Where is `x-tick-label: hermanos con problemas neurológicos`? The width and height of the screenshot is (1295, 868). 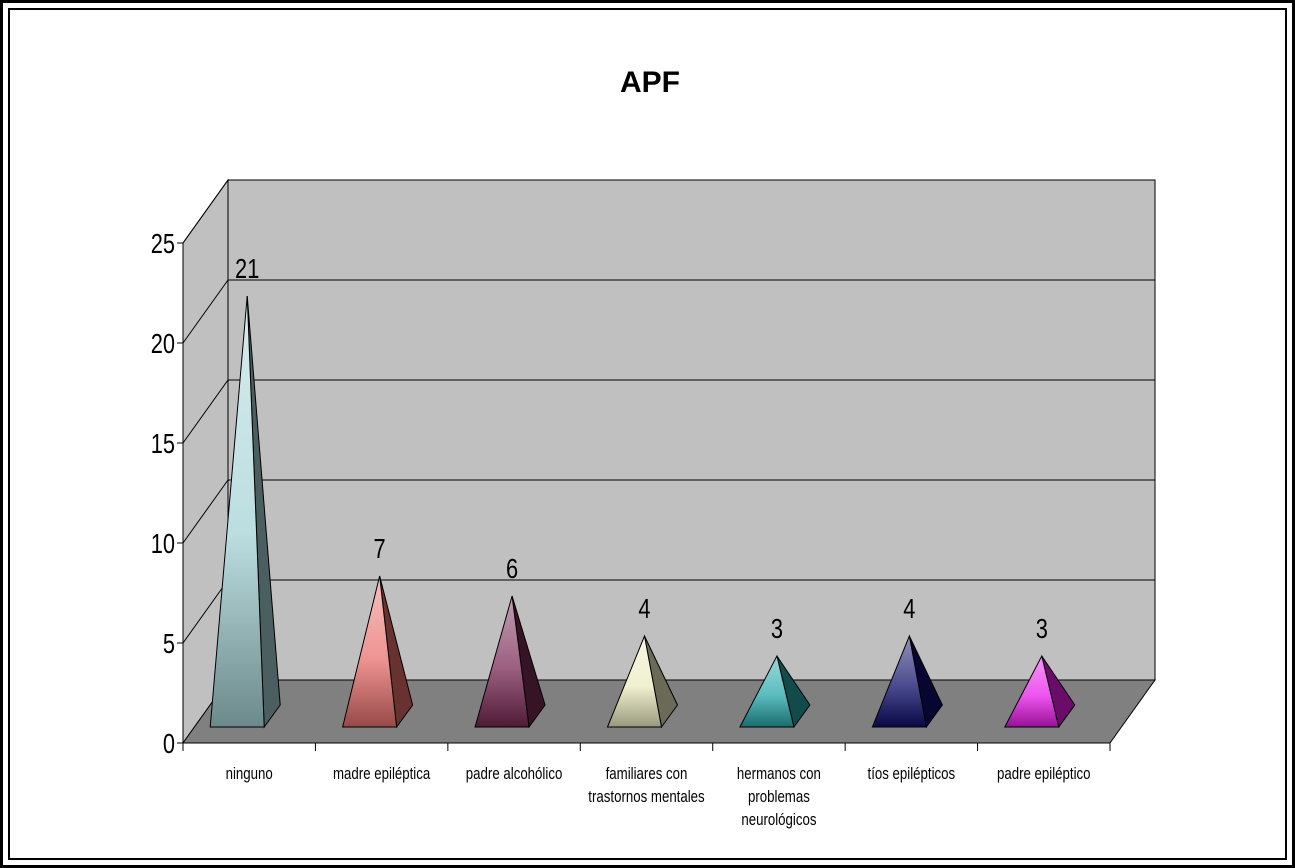
x-tick-label: hermanos con problemas neurológicos is located at coordinates (779, 797).